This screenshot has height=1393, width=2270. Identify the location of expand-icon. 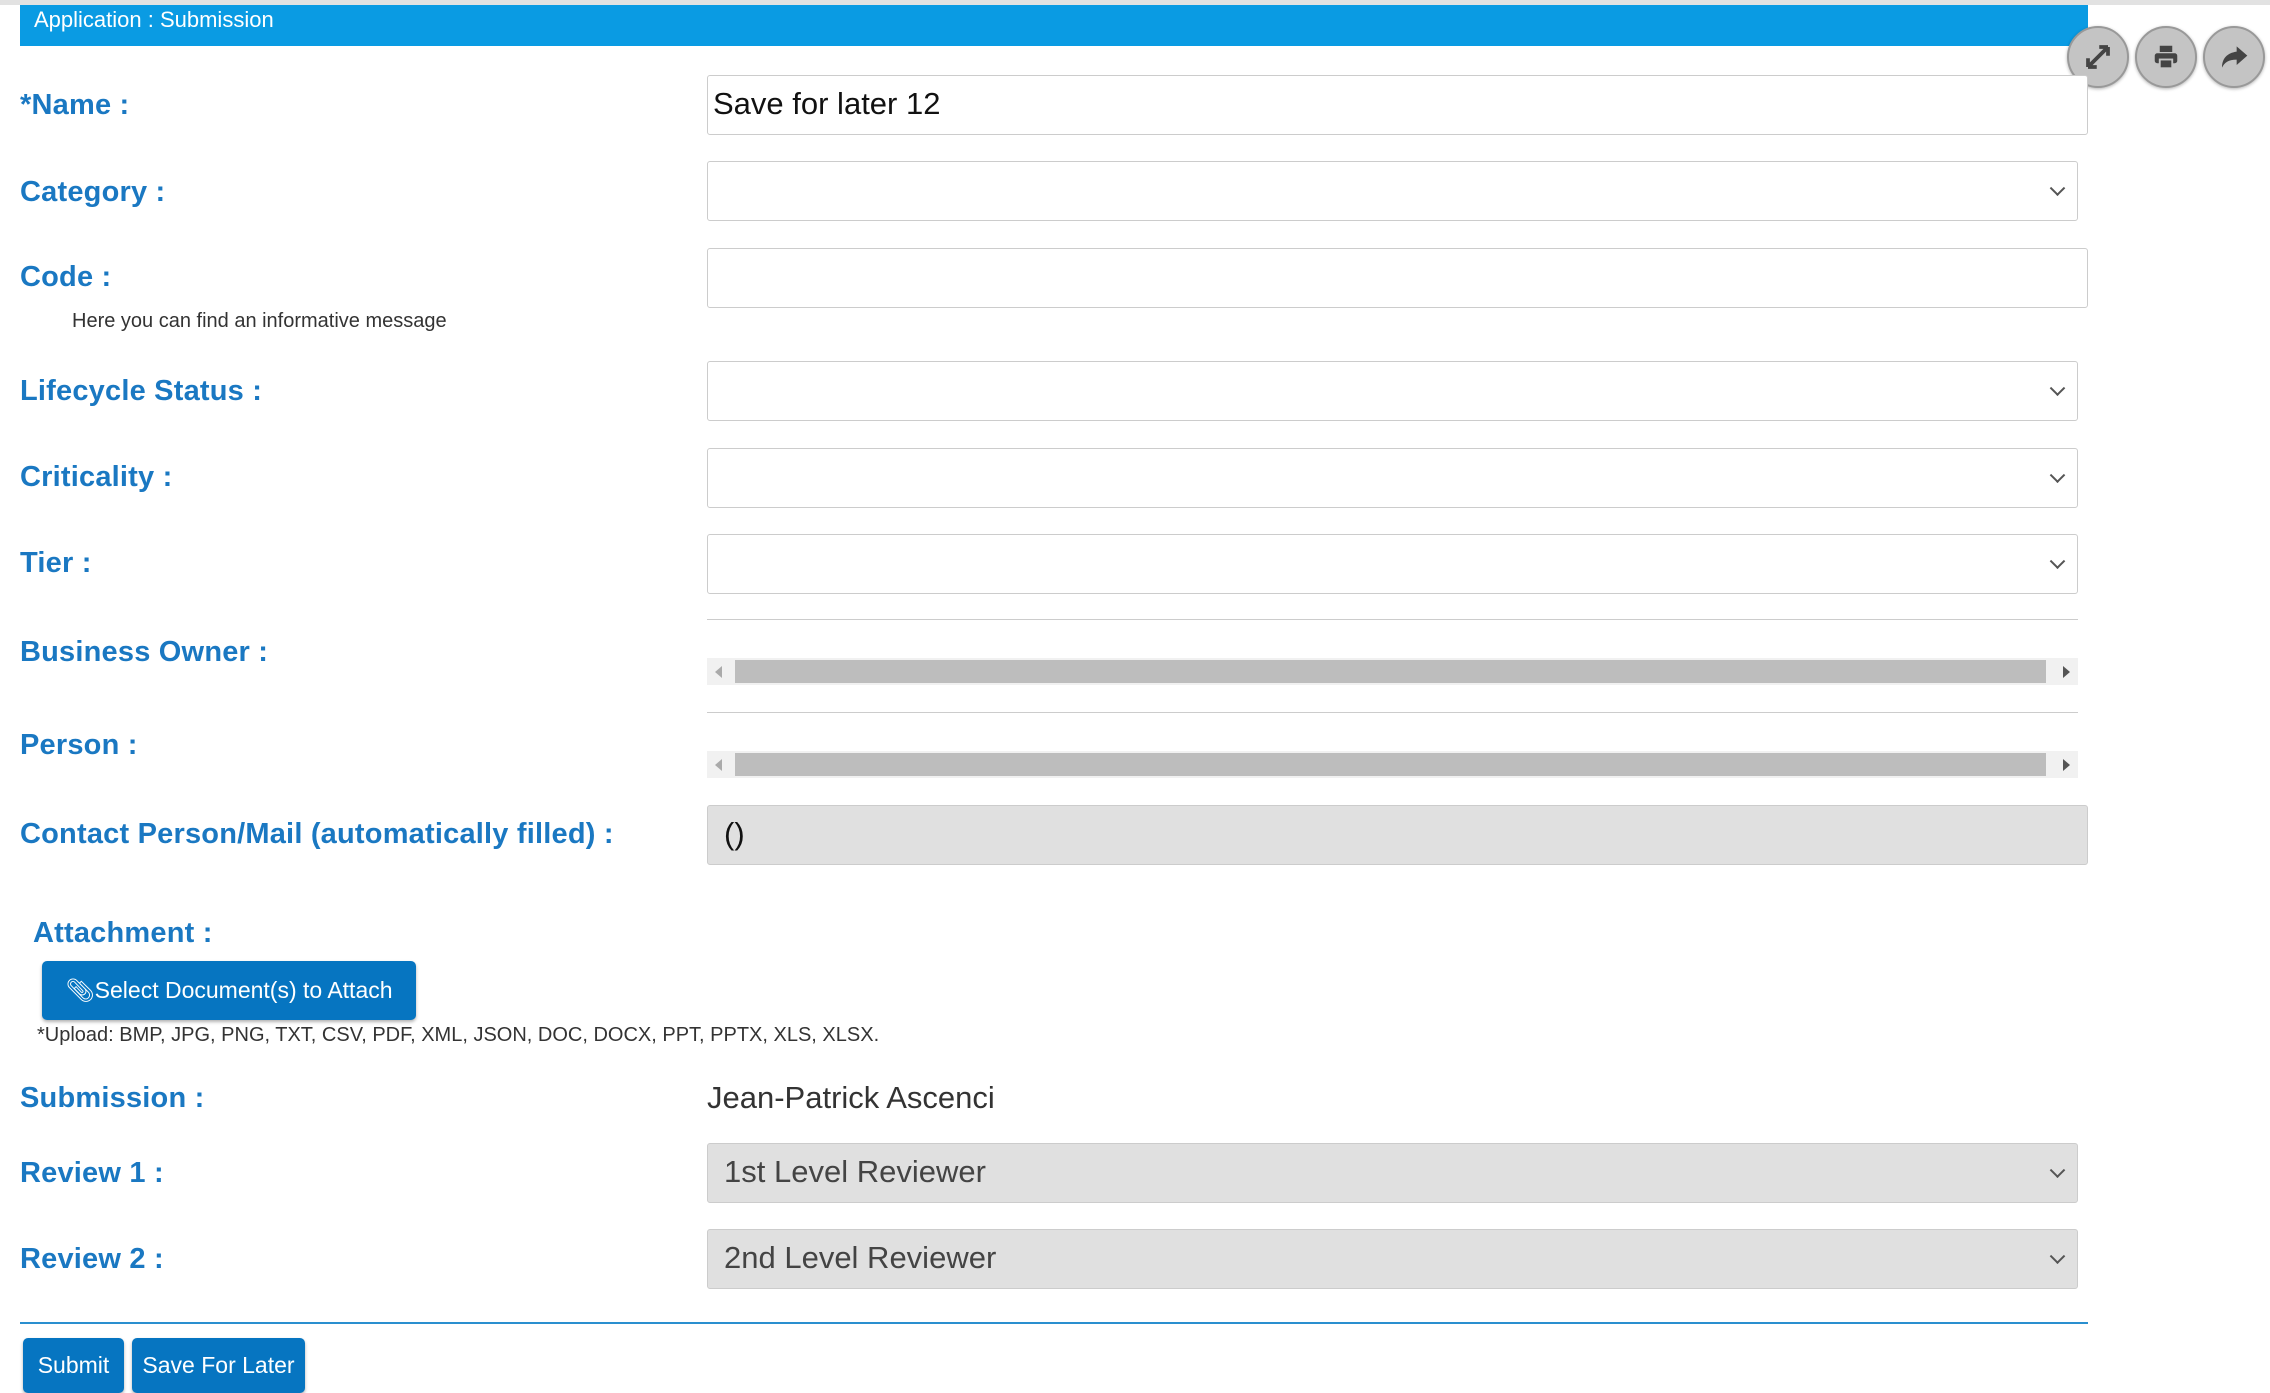
(2098, 57).